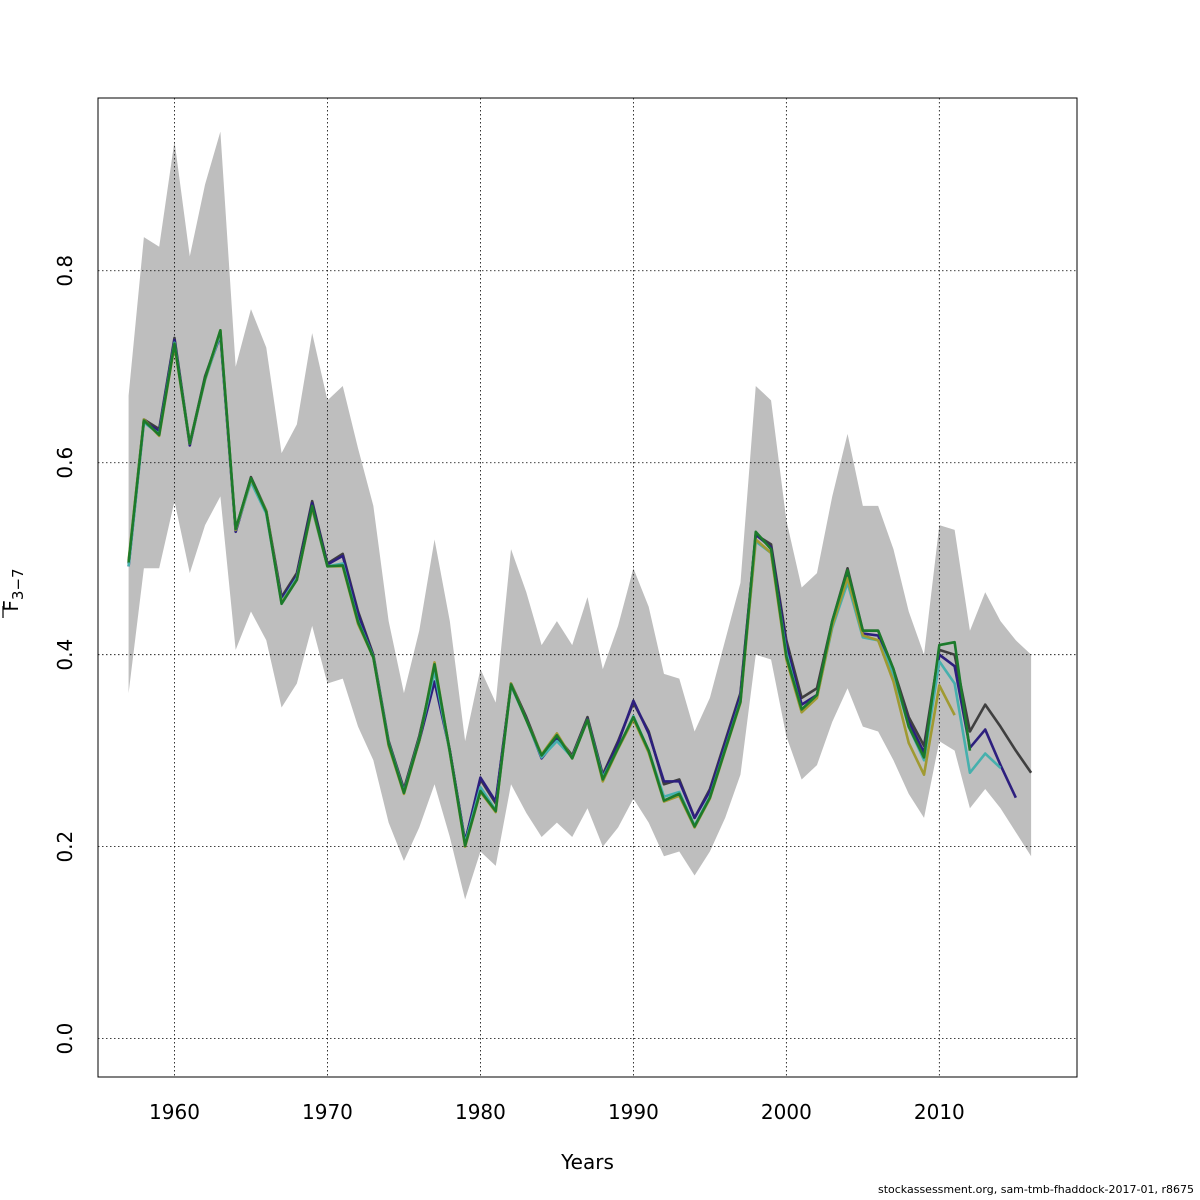 This screenshot has width=1200, height=1200. What do you see at coordinates (939, 1112) in the screenshot?
I see `x-tick-label: 2010` at bounding box center [939, 1112].